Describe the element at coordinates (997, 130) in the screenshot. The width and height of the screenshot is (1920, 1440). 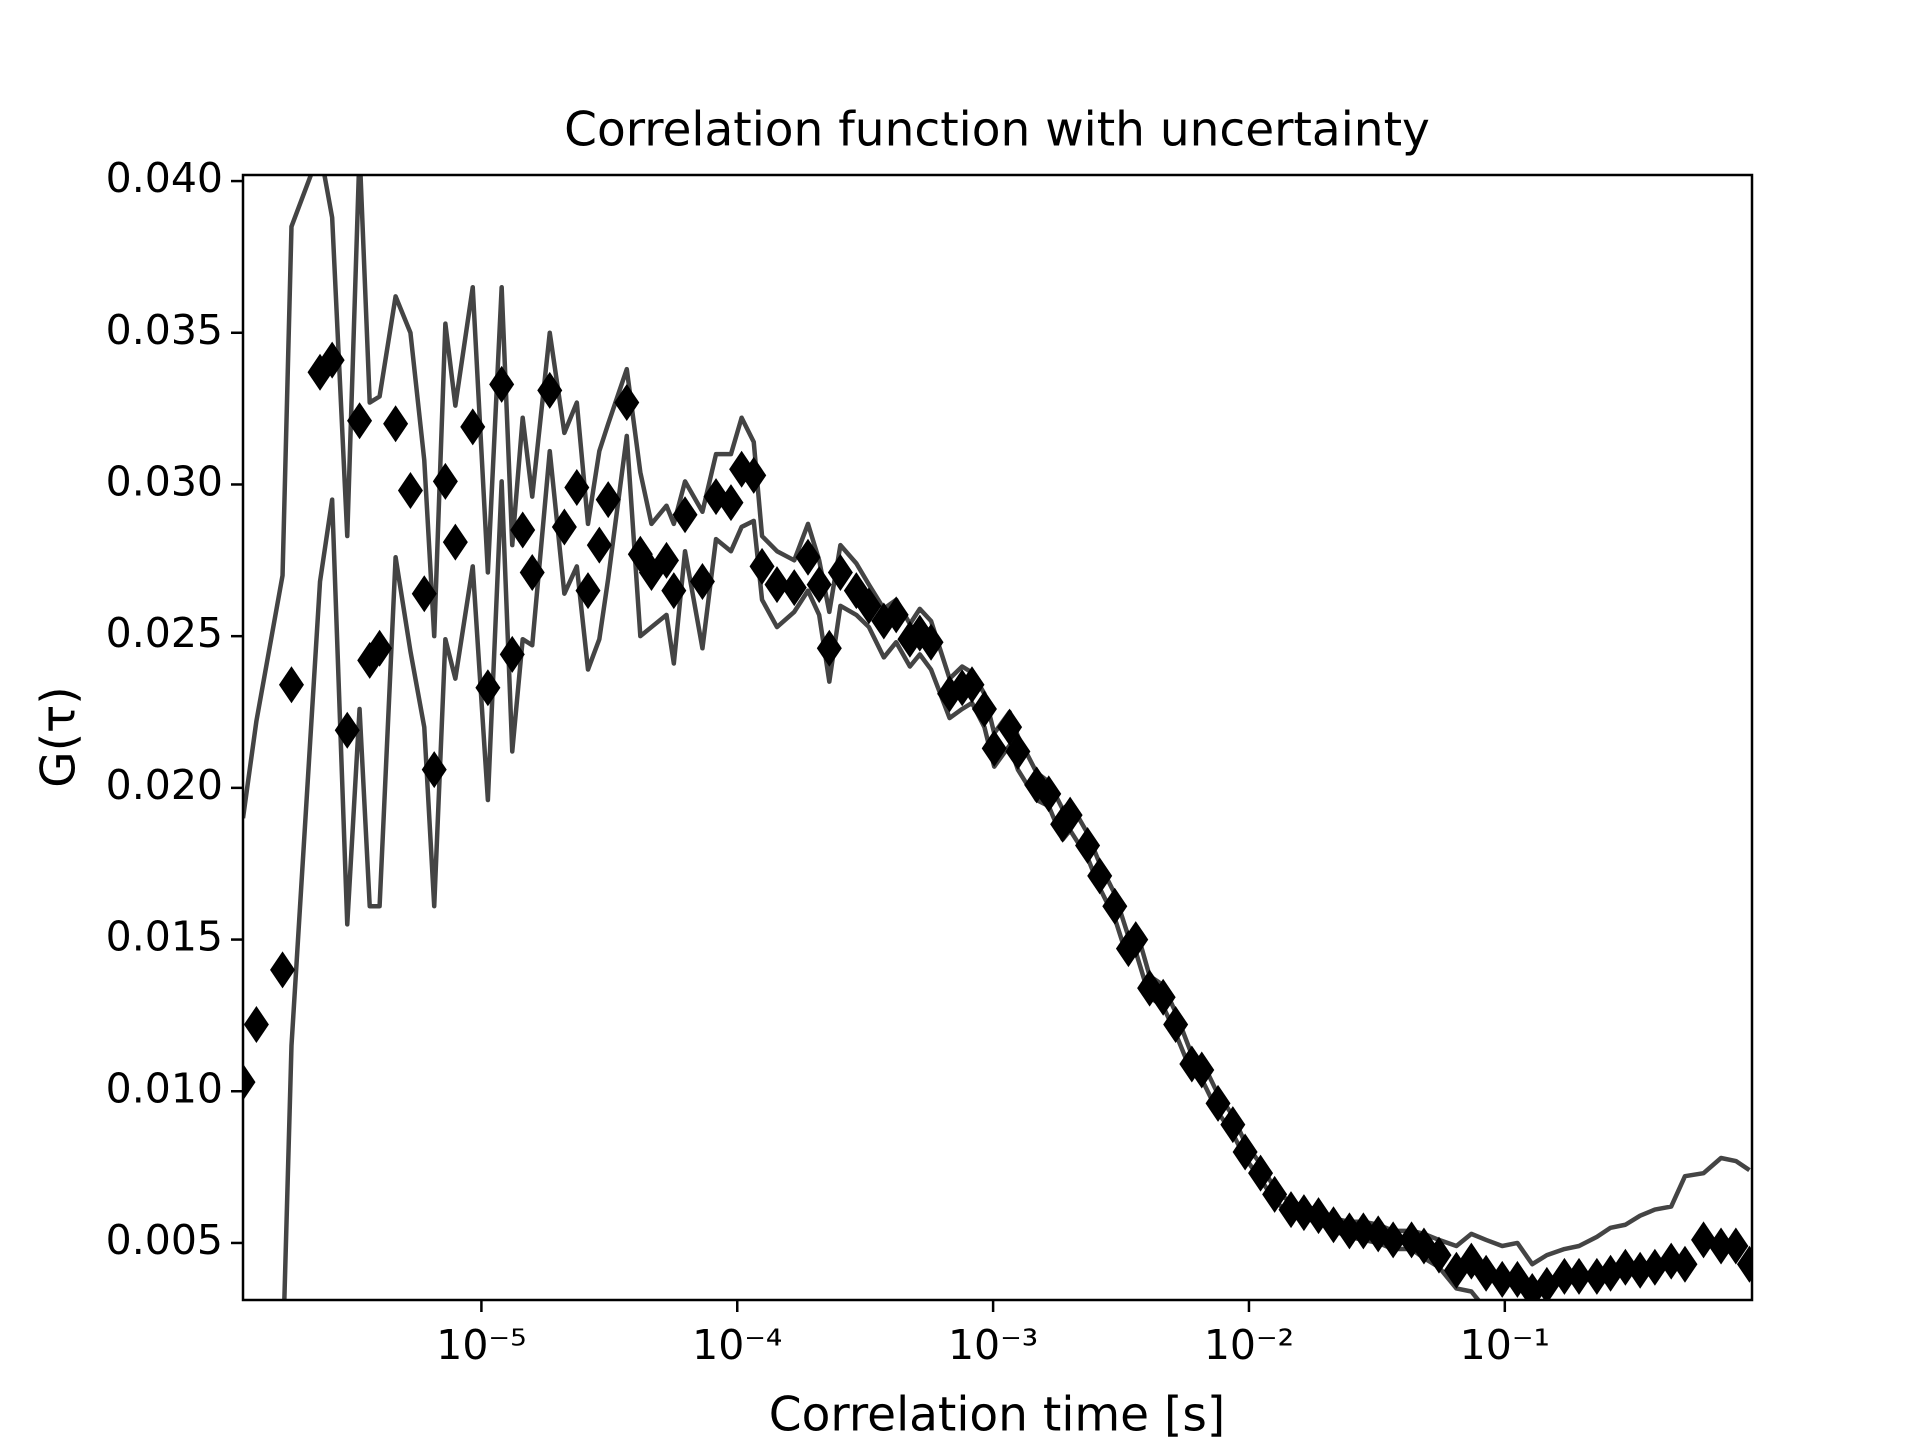
I see `chart-title: Correlation function with uncertainty` at that location.